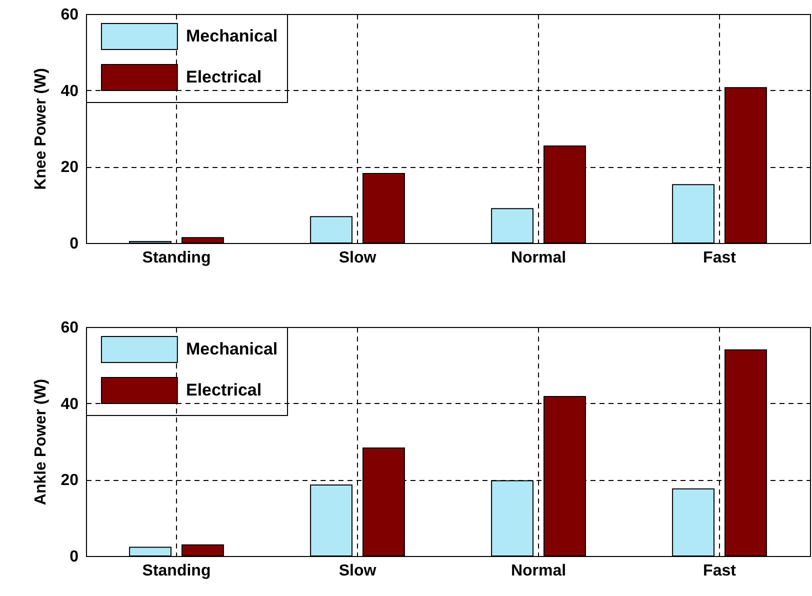 This screenshot has height=596, width=812. What do you see at coordinates (41, 129) in the screenshot?
I see `y-axis-title: Knee Power (W)` at bounding box center [41, 129].